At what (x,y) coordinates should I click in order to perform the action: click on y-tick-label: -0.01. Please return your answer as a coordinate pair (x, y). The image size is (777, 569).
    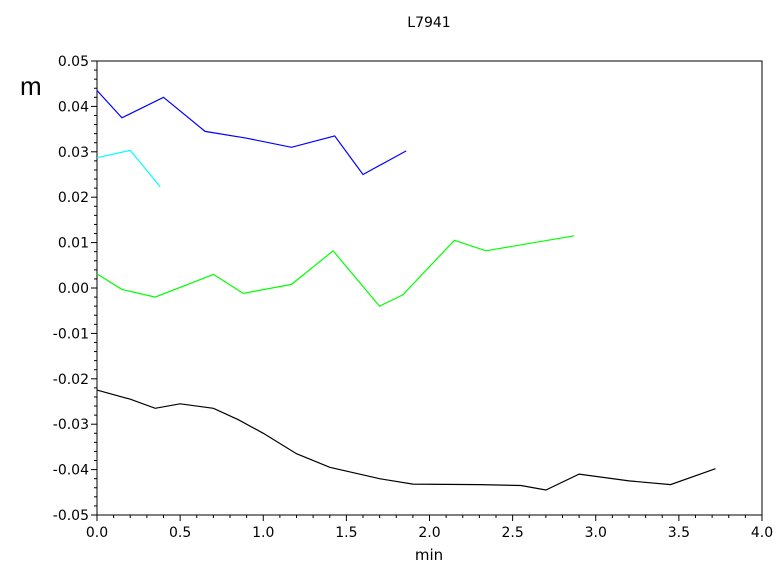
    Looking at the image, I should click on (71, 334).